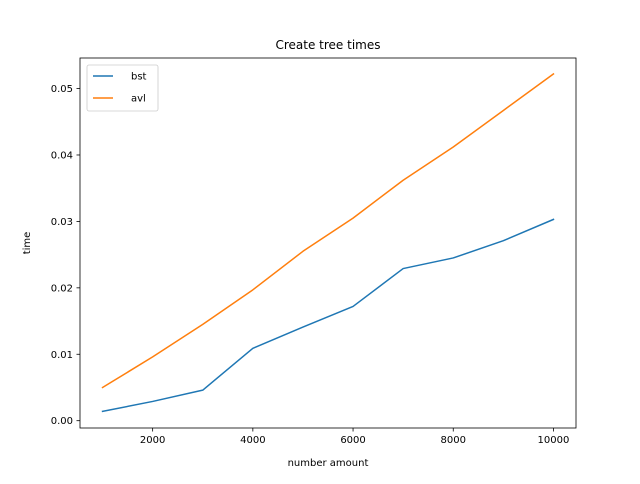 This screenshot has width=640, height=484. Describe the element at coordinates (252, 440) in the screenshot. I see `x-tick-label: 4000` at that location.